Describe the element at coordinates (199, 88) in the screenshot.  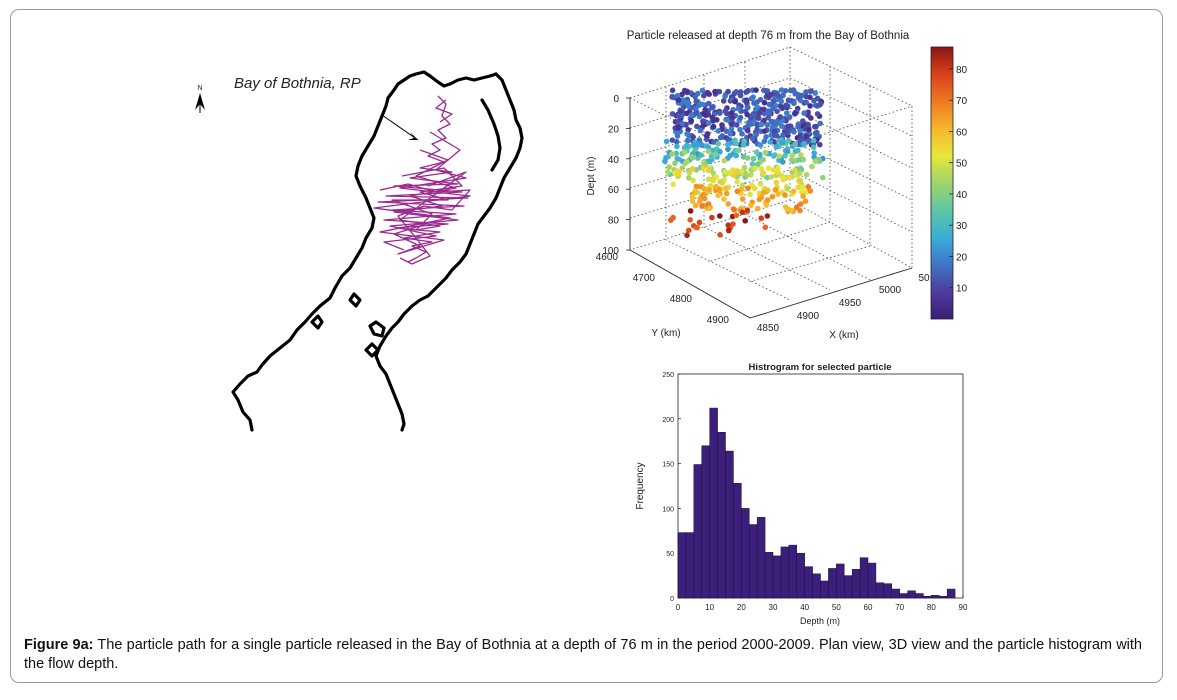
I see `north-label: N` at that location.